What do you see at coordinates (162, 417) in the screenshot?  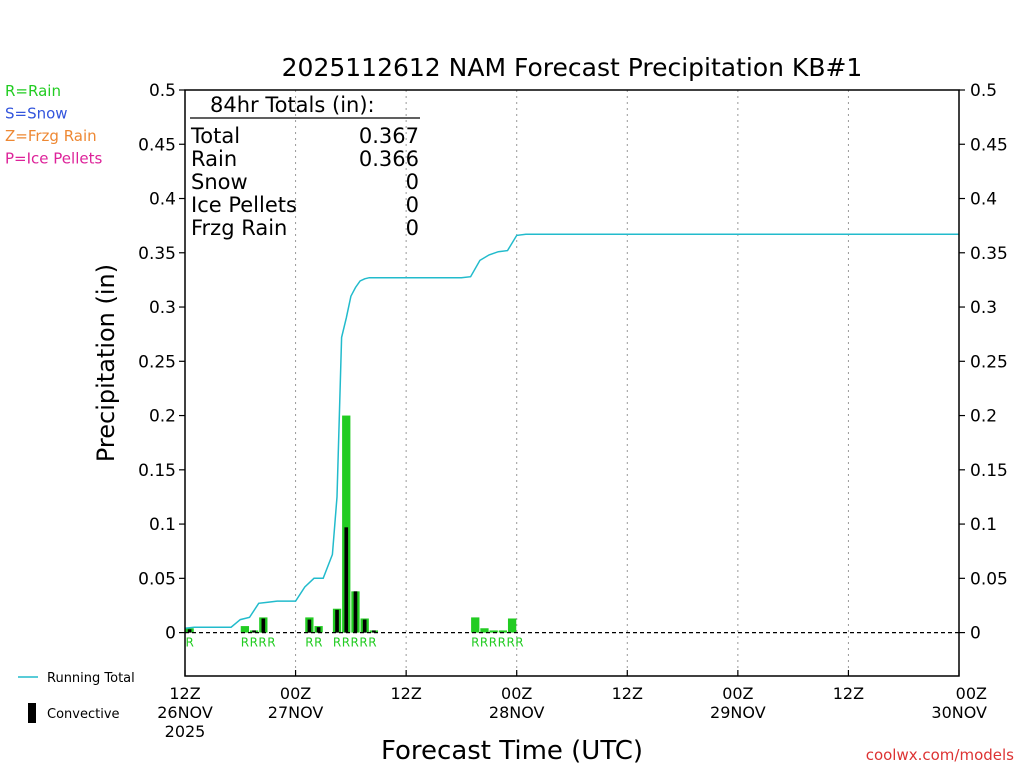 I see `y-tick-label-left: 0.2` at bounding box center [162, 417].